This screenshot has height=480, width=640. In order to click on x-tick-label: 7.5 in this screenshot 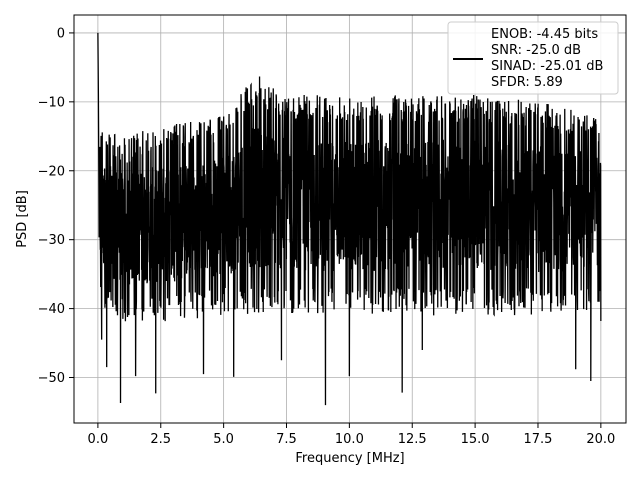, I will do `click(286, 439)`.